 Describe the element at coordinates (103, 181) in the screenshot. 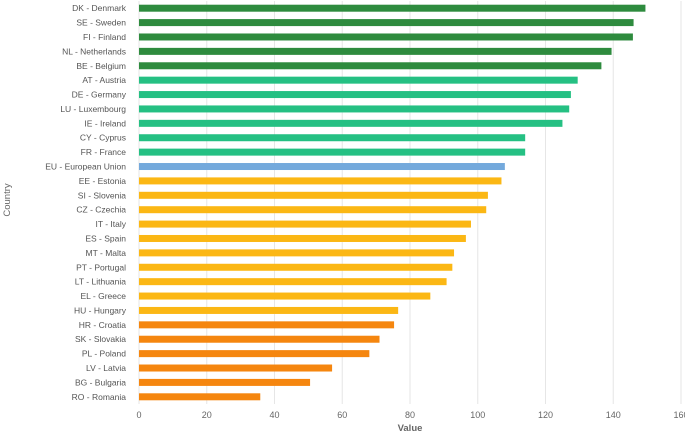

I see `category-label: EE - Estonia` at that location.